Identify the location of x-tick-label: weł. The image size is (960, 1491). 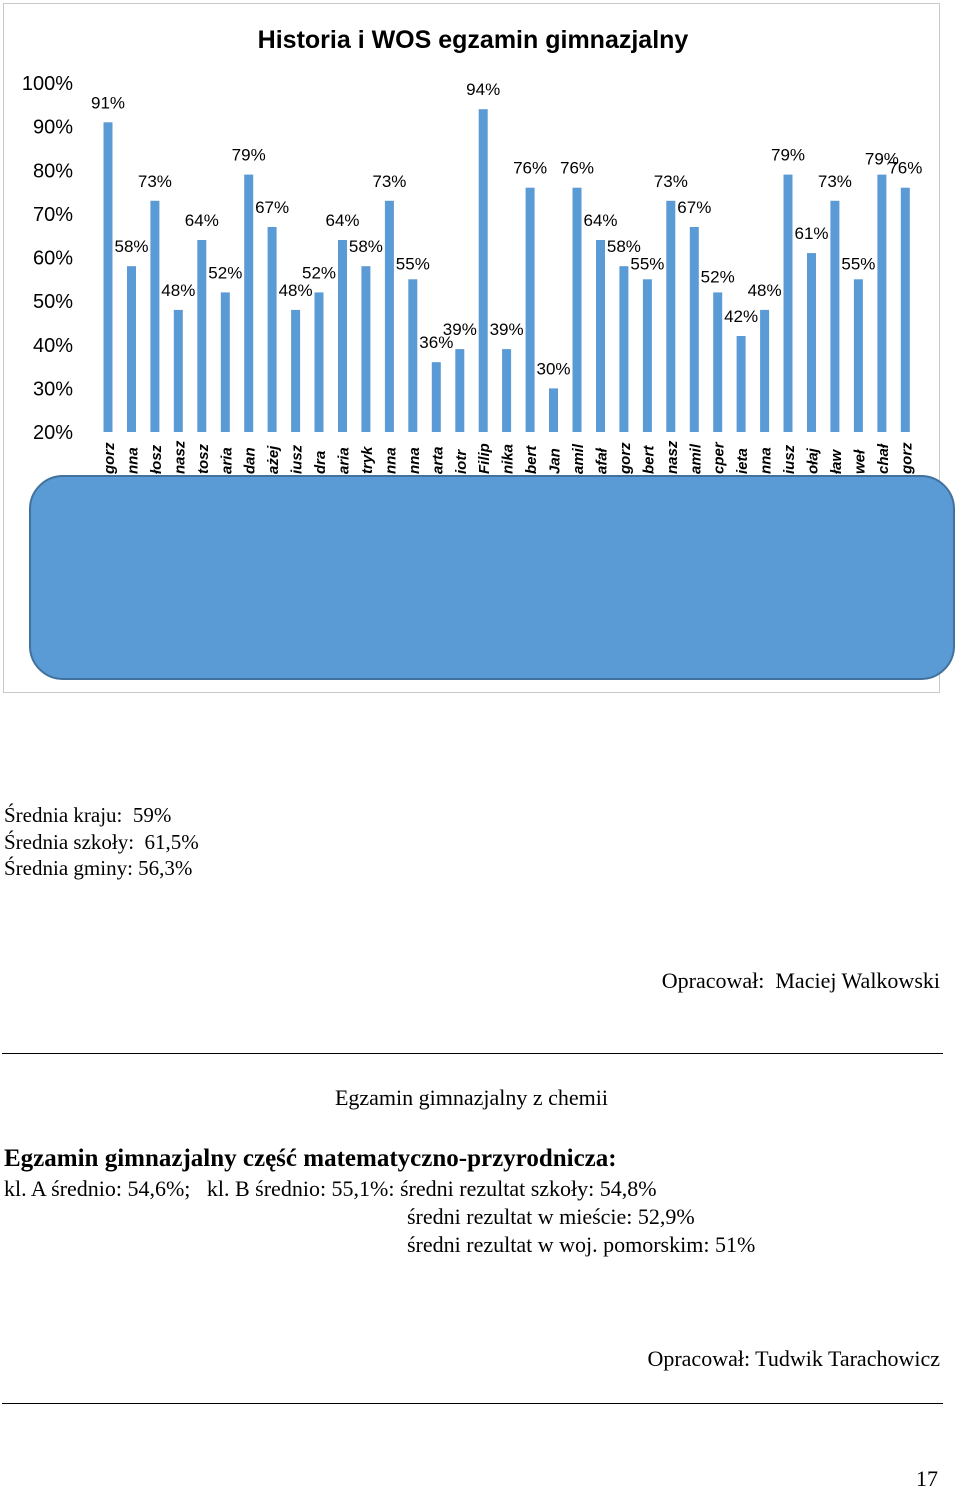
(859, 461).